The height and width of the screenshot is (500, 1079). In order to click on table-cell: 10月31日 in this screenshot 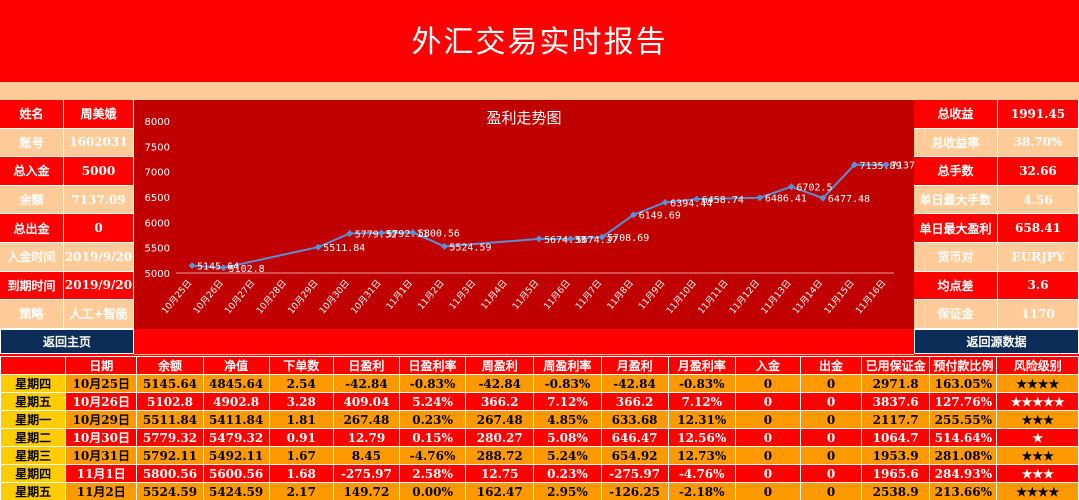, I will do `click(101, 455)`.